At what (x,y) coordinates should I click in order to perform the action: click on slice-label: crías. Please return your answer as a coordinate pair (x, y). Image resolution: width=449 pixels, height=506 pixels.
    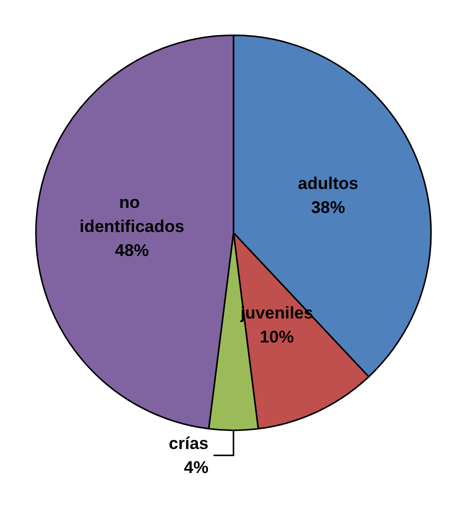
    Looking at the image, I should click on (188, 443).